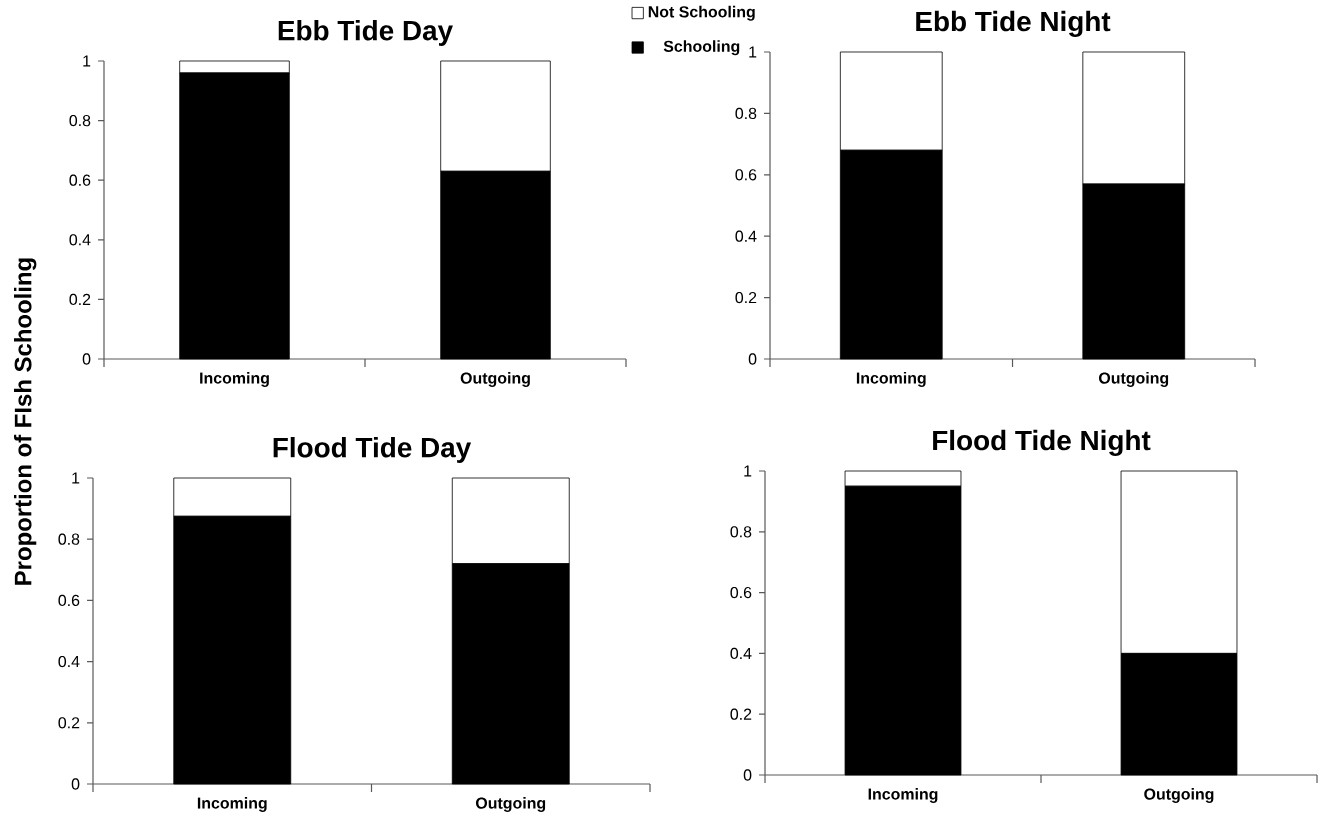  Describe the element at coordinates (372, 449) in the screenshot. I see `chart-title: Flood Tide Day` at that location.